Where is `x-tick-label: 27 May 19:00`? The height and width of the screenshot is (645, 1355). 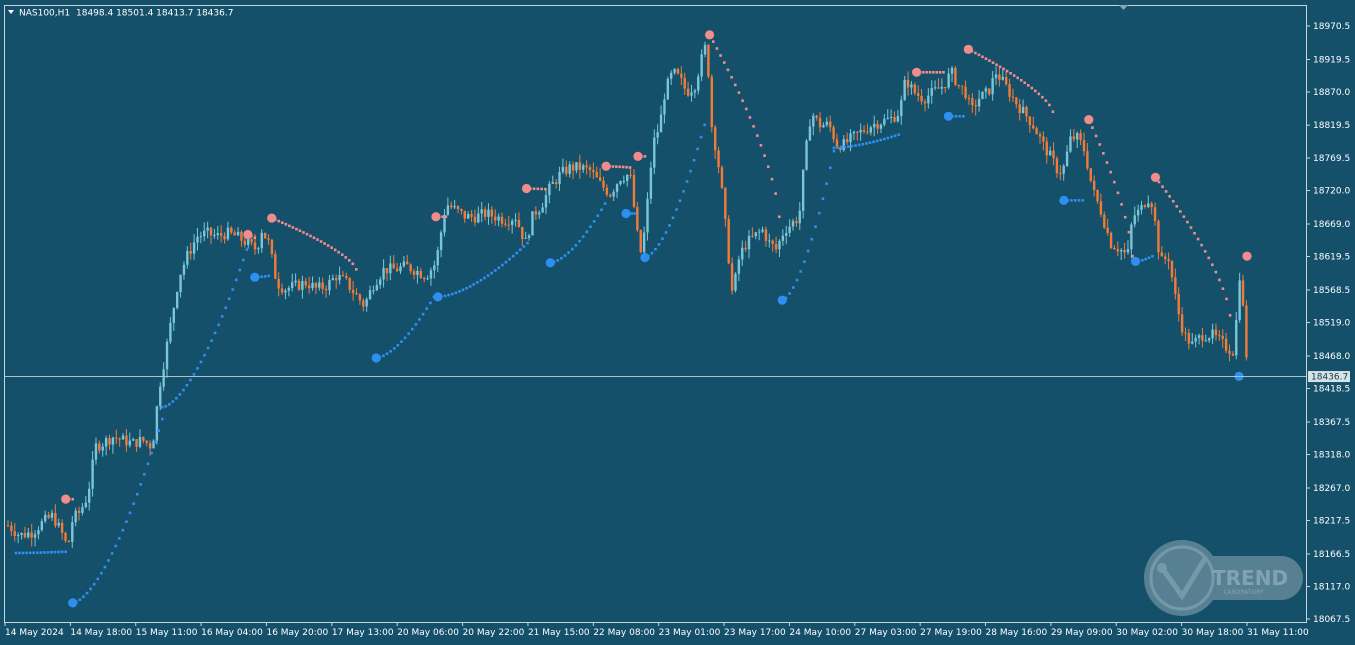
x-tick-label: 27 May 19:00 is located at coordinates (951, 633).